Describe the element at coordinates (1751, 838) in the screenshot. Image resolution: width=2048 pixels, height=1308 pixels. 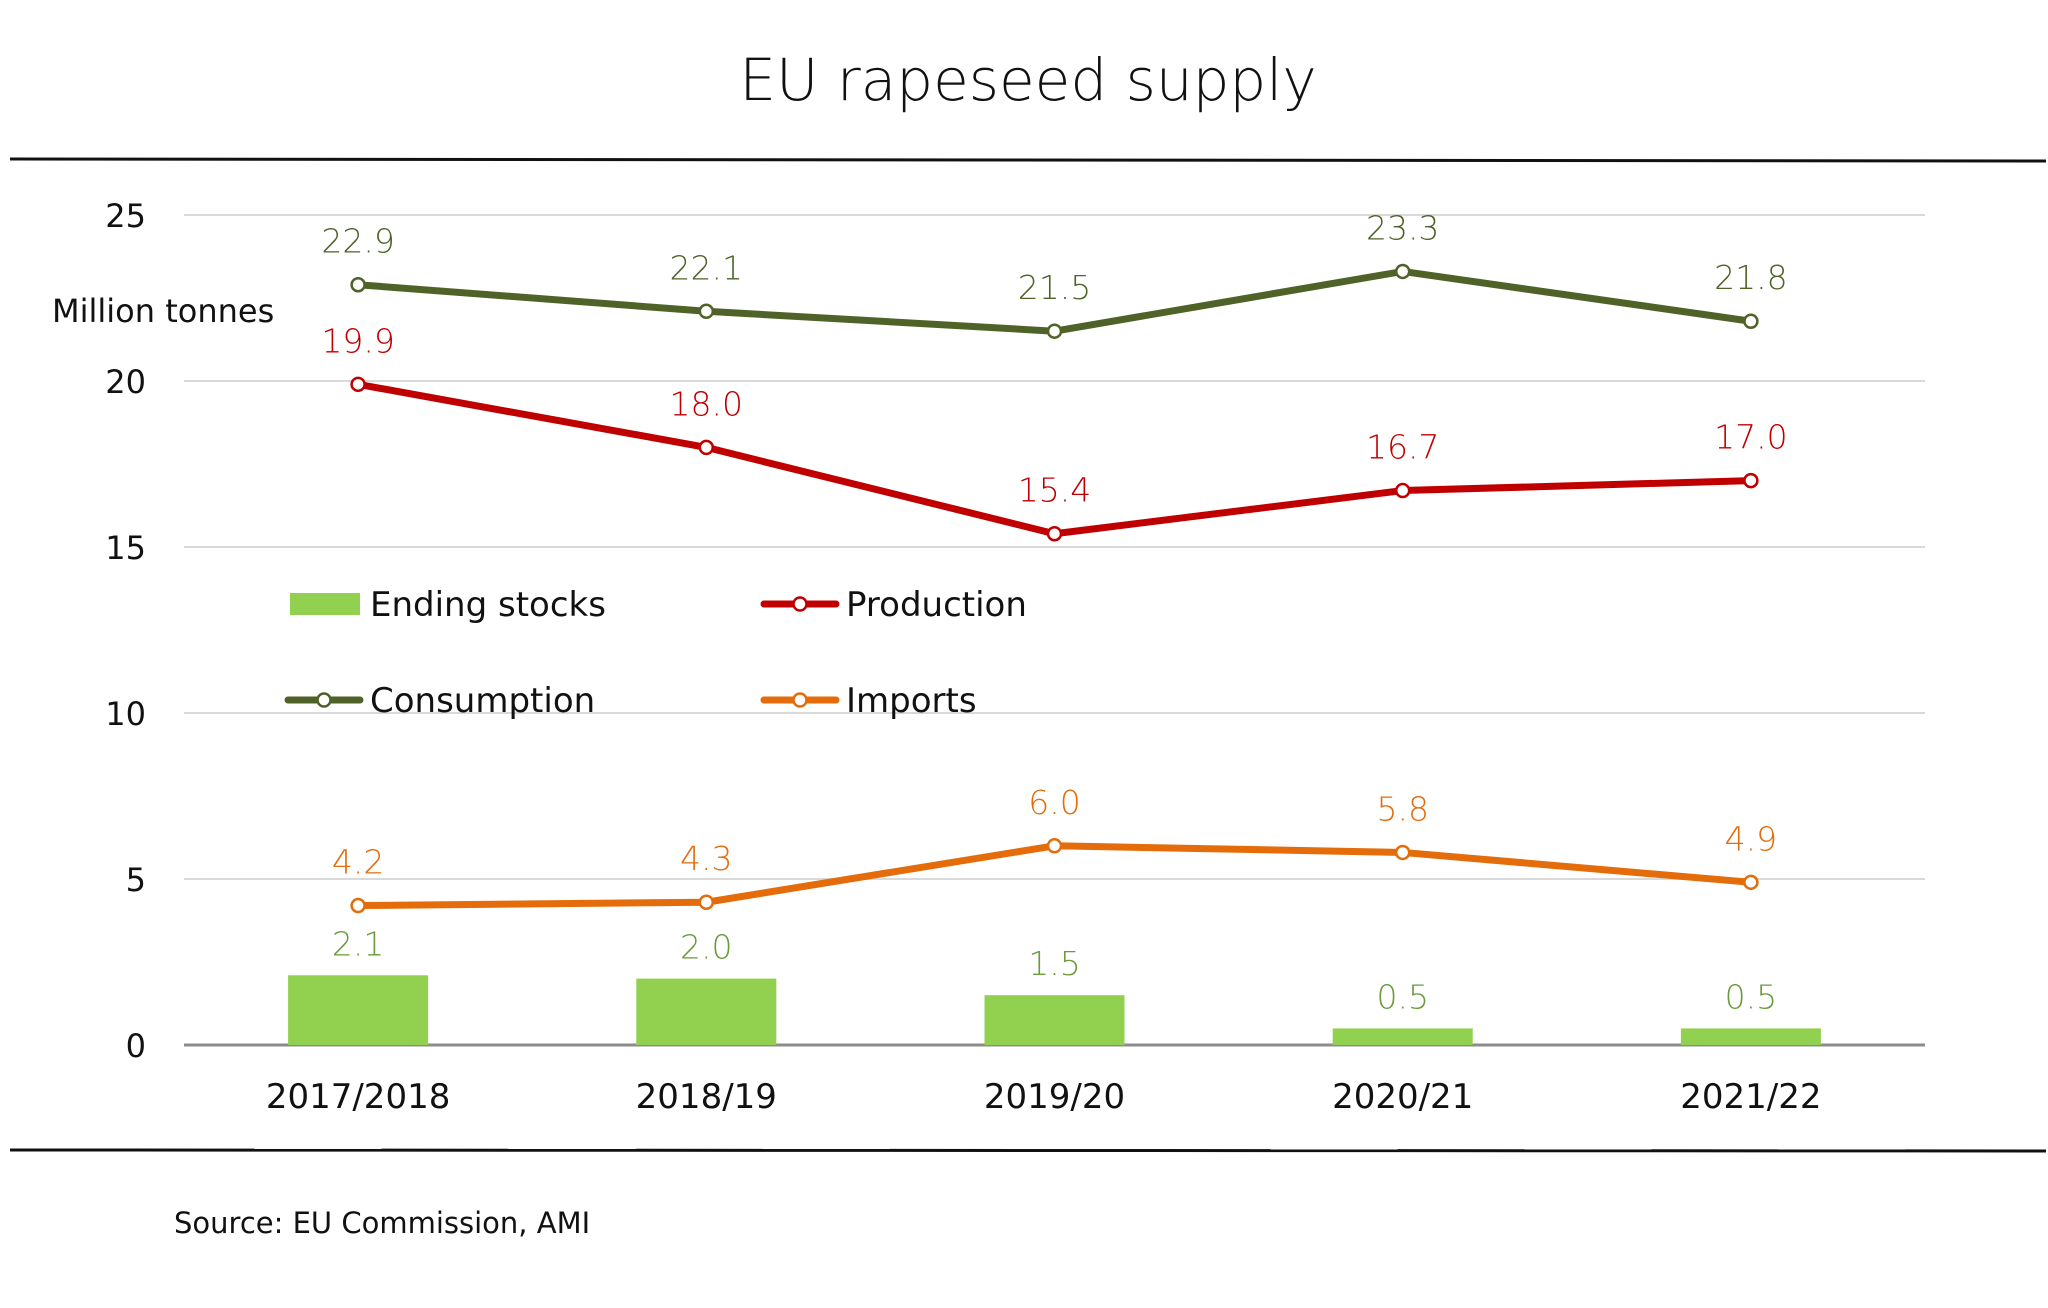
I see `imports-data-label: 4.9` at that location.